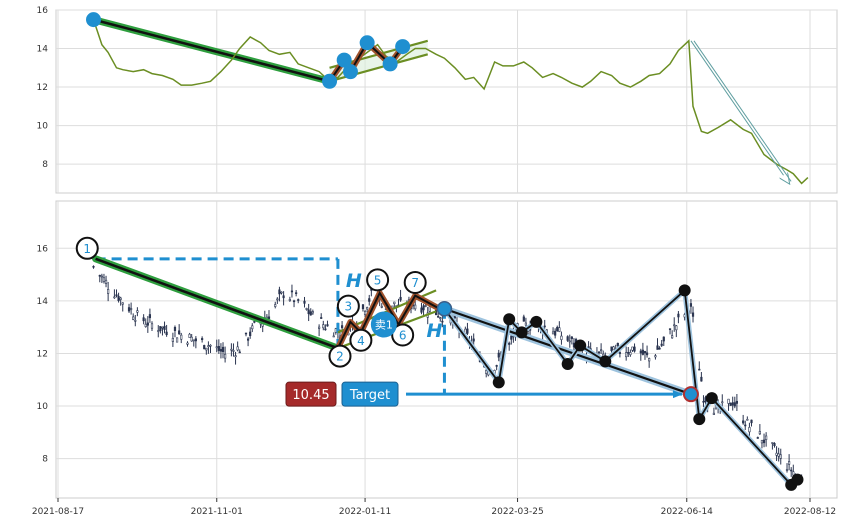 The image size is (844, 523). I want to click on x-tick-label: 2021-11-01, so click(217, 512).